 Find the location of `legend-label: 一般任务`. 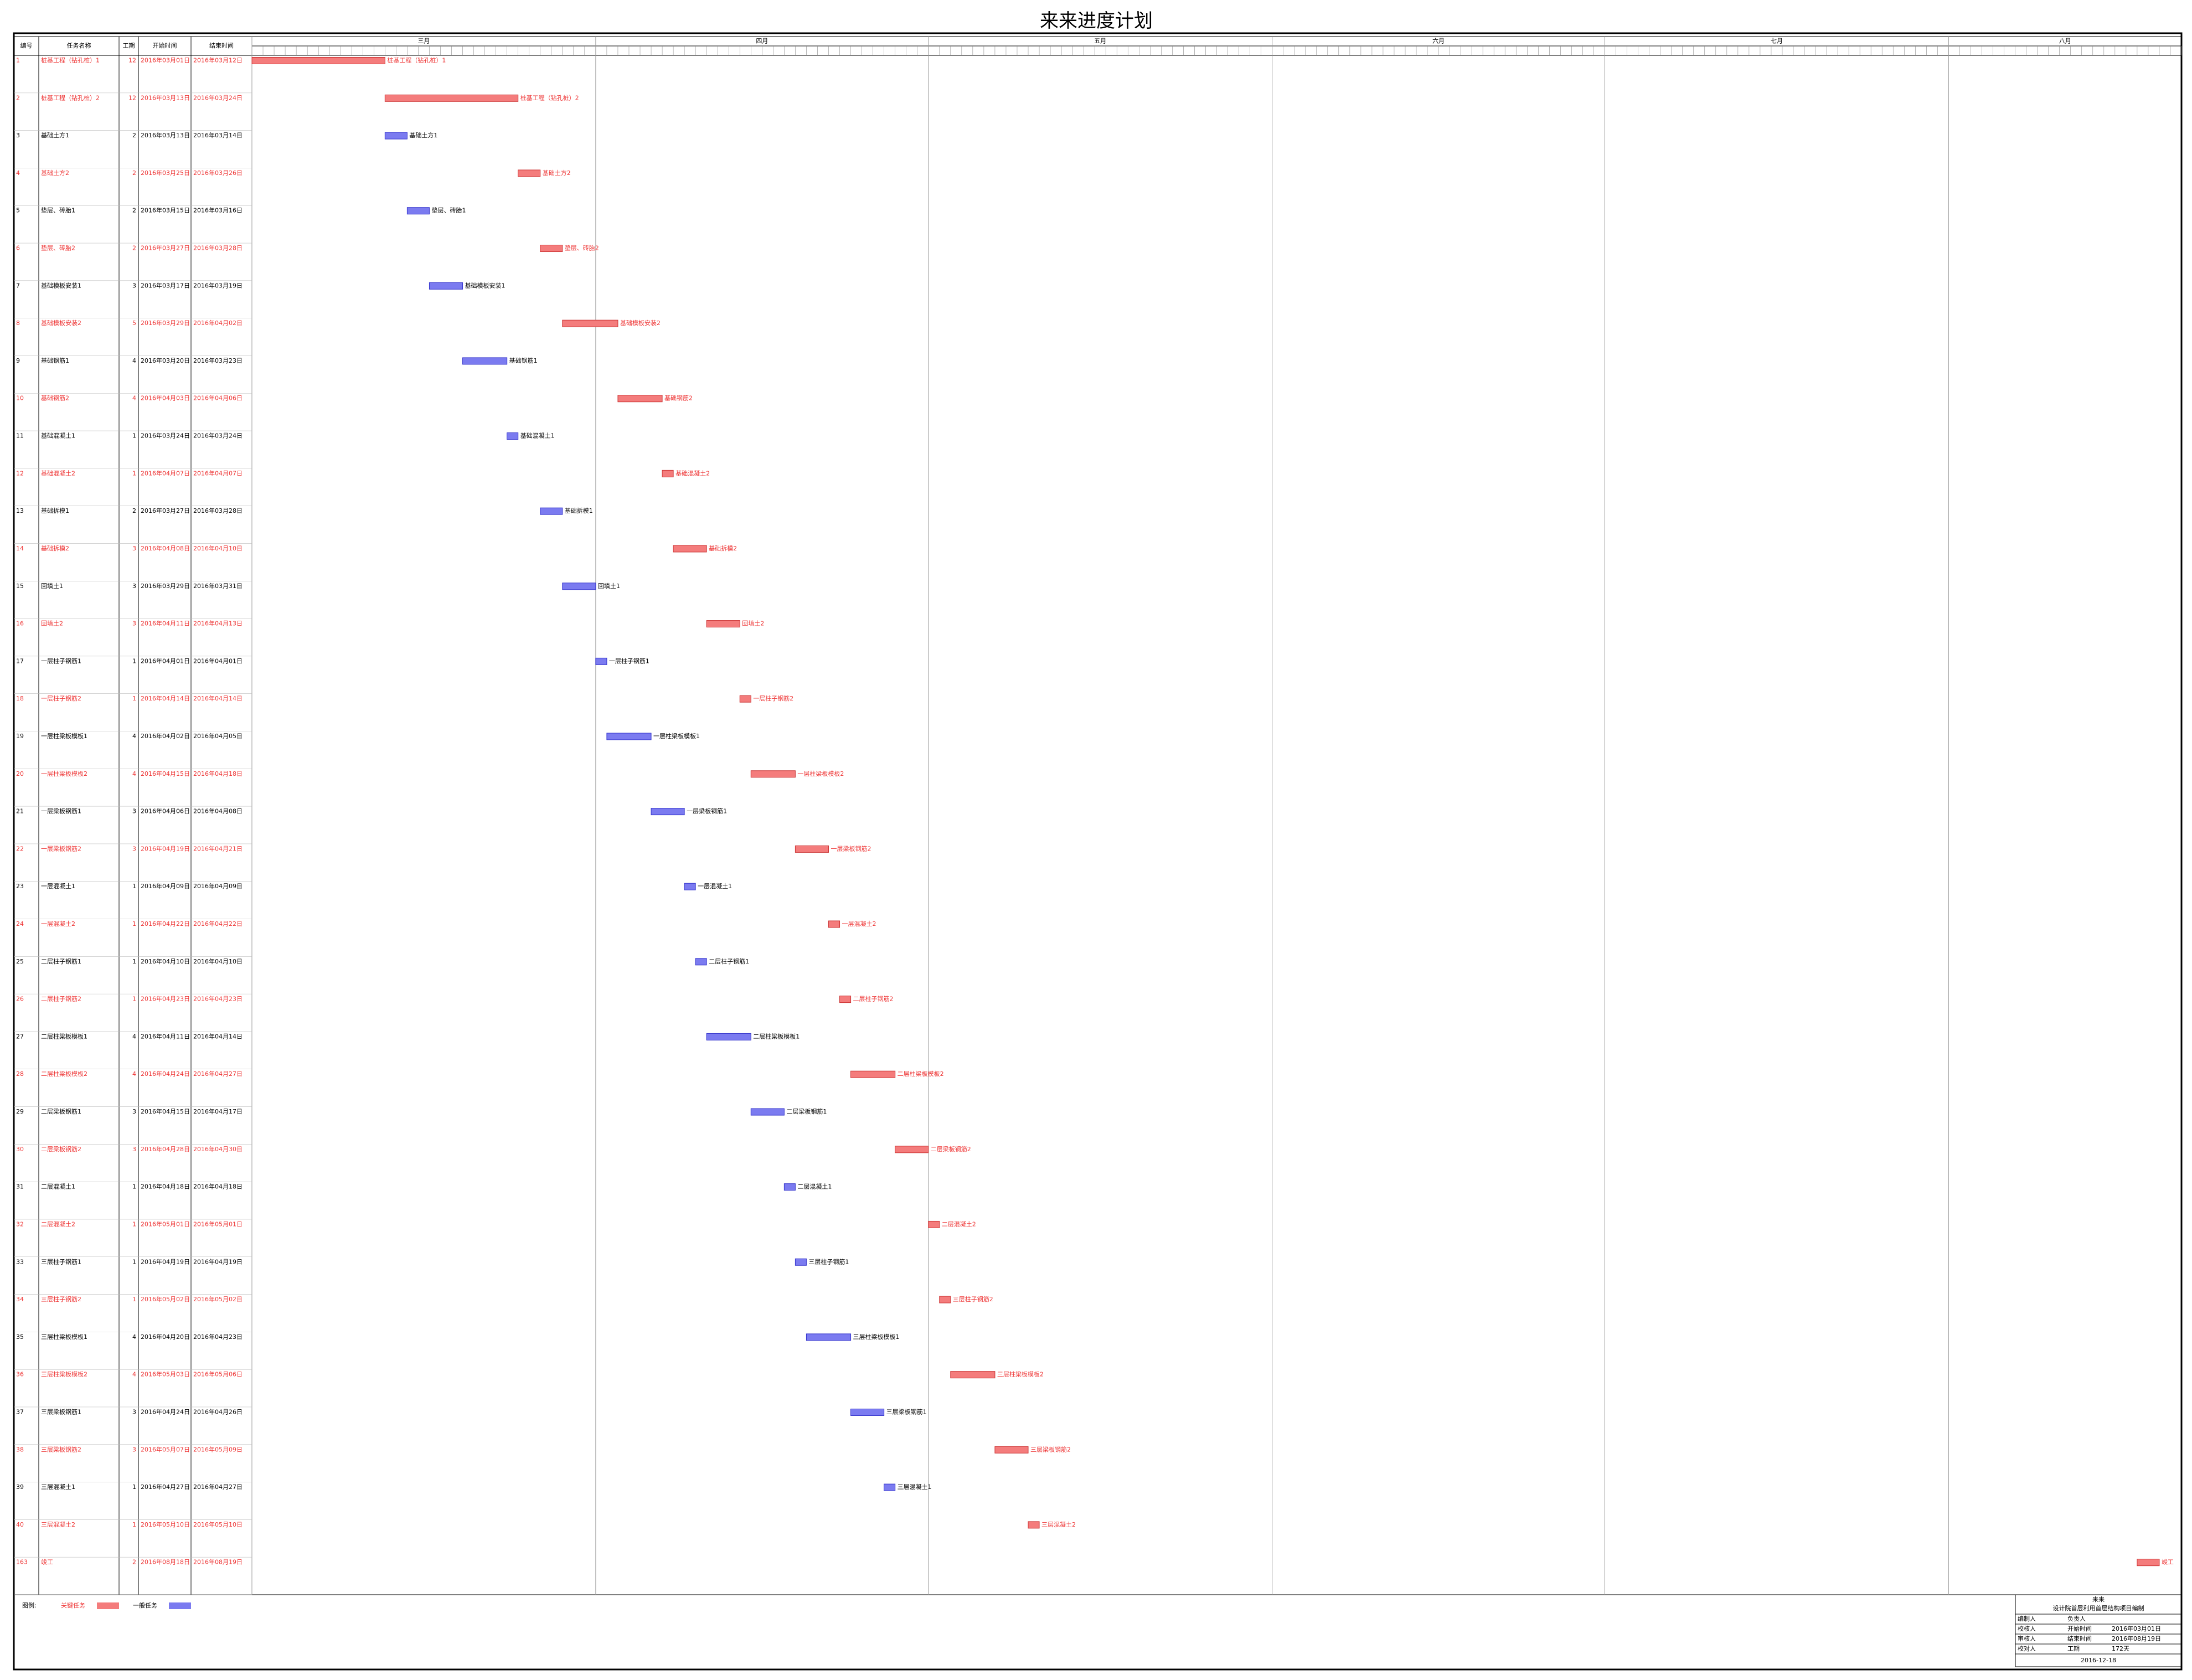

legend-label: 一般任务 is located at coordinates (145, 1605).